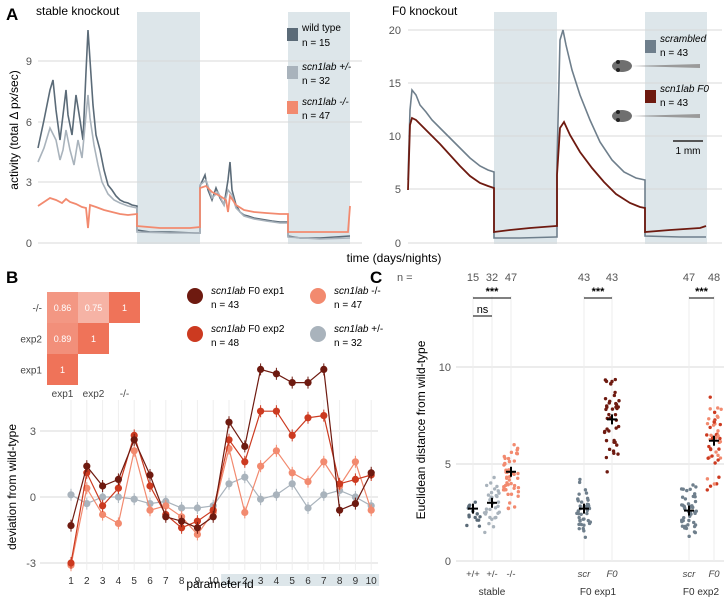 This screenshot has height=610, width=726. Describe the element at coordinates (395, 31) in the screenshot. I see `y-tick-label: 20` at that location.